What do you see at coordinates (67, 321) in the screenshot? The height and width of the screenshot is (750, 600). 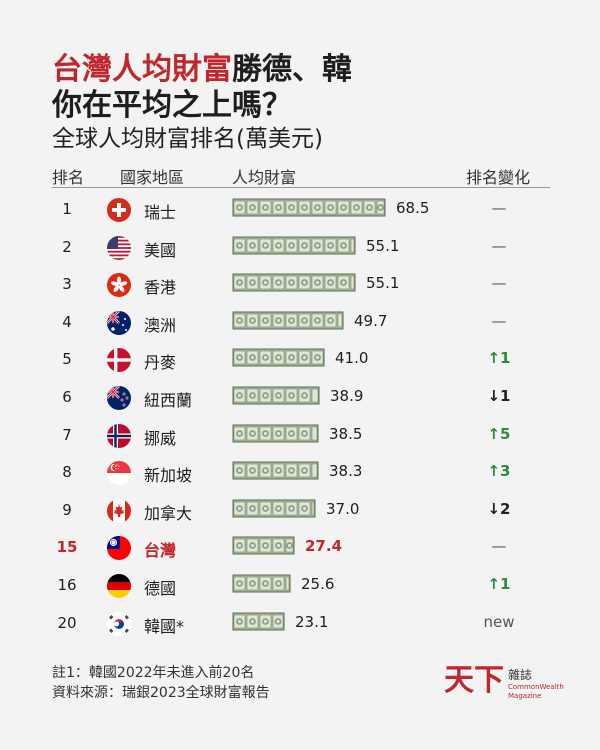 I see `rank-number: 4` at bounding box center [67, 321].